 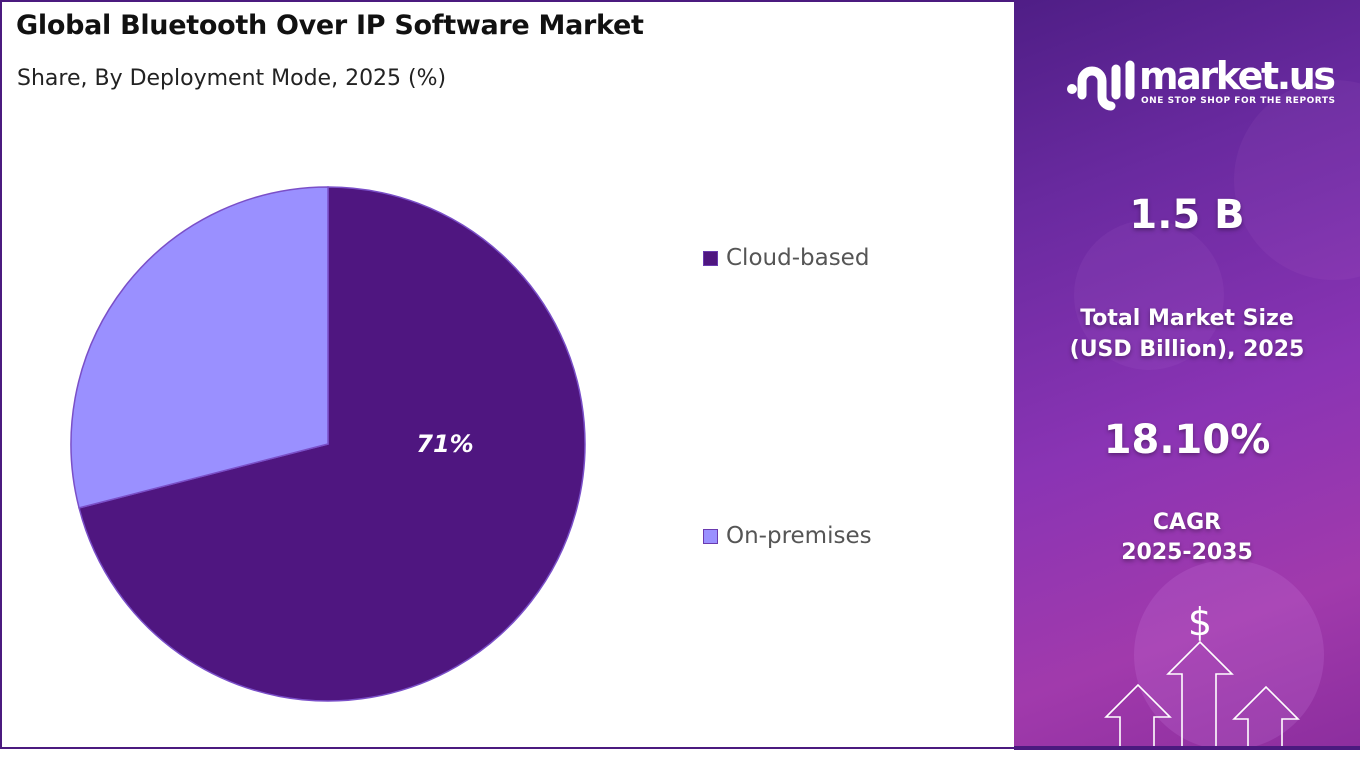 I want to click on chart-subtitle: Share, By Deployment Mode, 2025 (%), so click(x=232, y=78).